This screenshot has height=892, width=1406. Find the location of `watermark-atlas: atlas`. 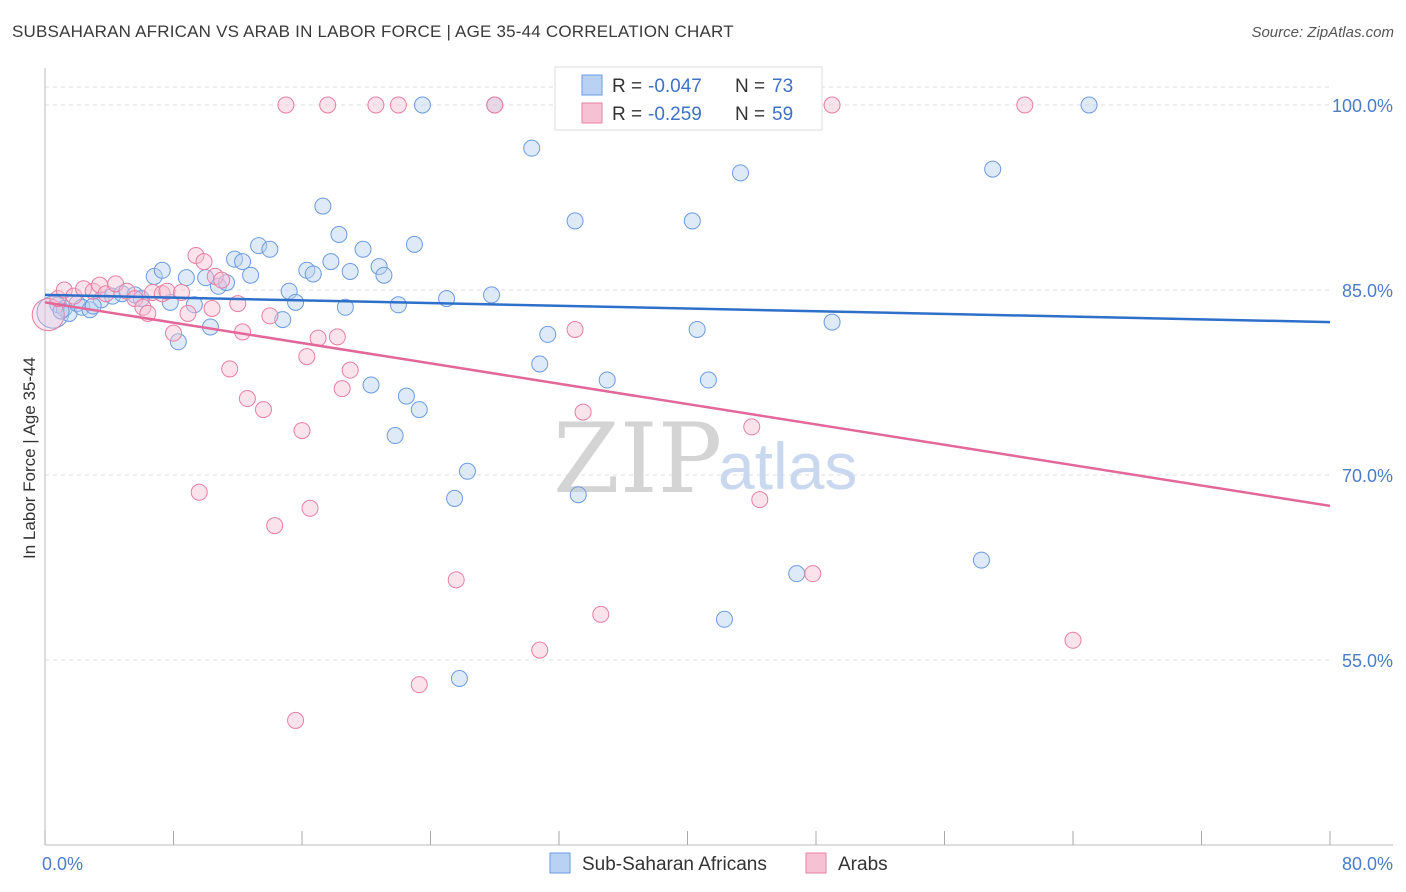

watermark-atlas: atlas is located at coordinates (787, 466).